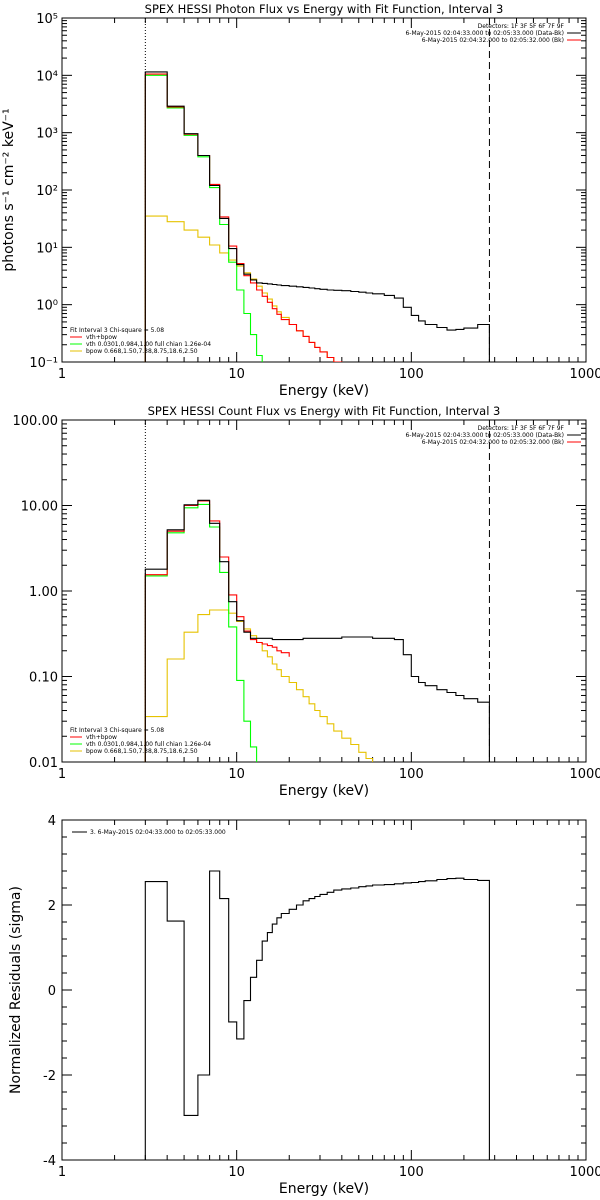  What do you see at coordinates (43, 592) in the screenshot?
I see `y-tick-label: 1.00` at bounding box center [43, 592].